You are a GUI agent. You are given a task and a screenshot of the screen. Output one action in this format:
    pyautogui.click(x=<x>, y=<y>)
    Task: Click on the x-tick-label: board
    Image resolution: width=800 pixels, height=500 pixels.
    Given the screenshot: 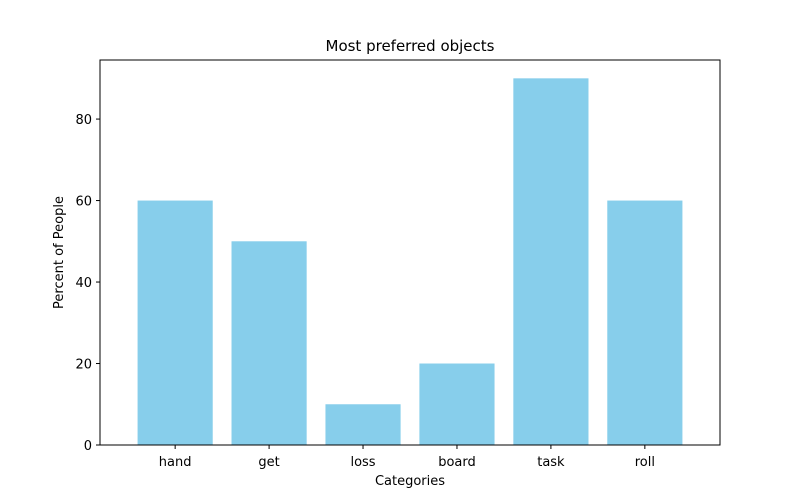 What is the action you would take?
    pyautogui.click(x=457, y=462)
    